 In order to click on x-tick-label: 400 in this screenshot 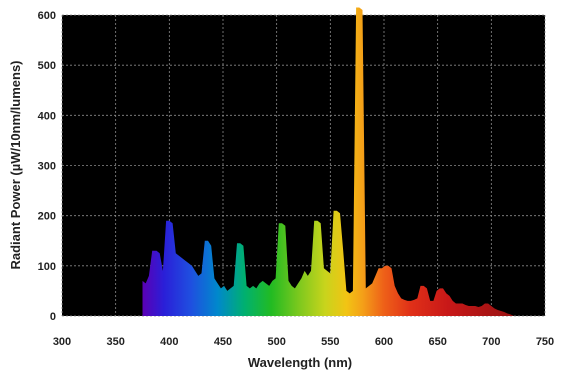, I will do `click(169, 342)`.